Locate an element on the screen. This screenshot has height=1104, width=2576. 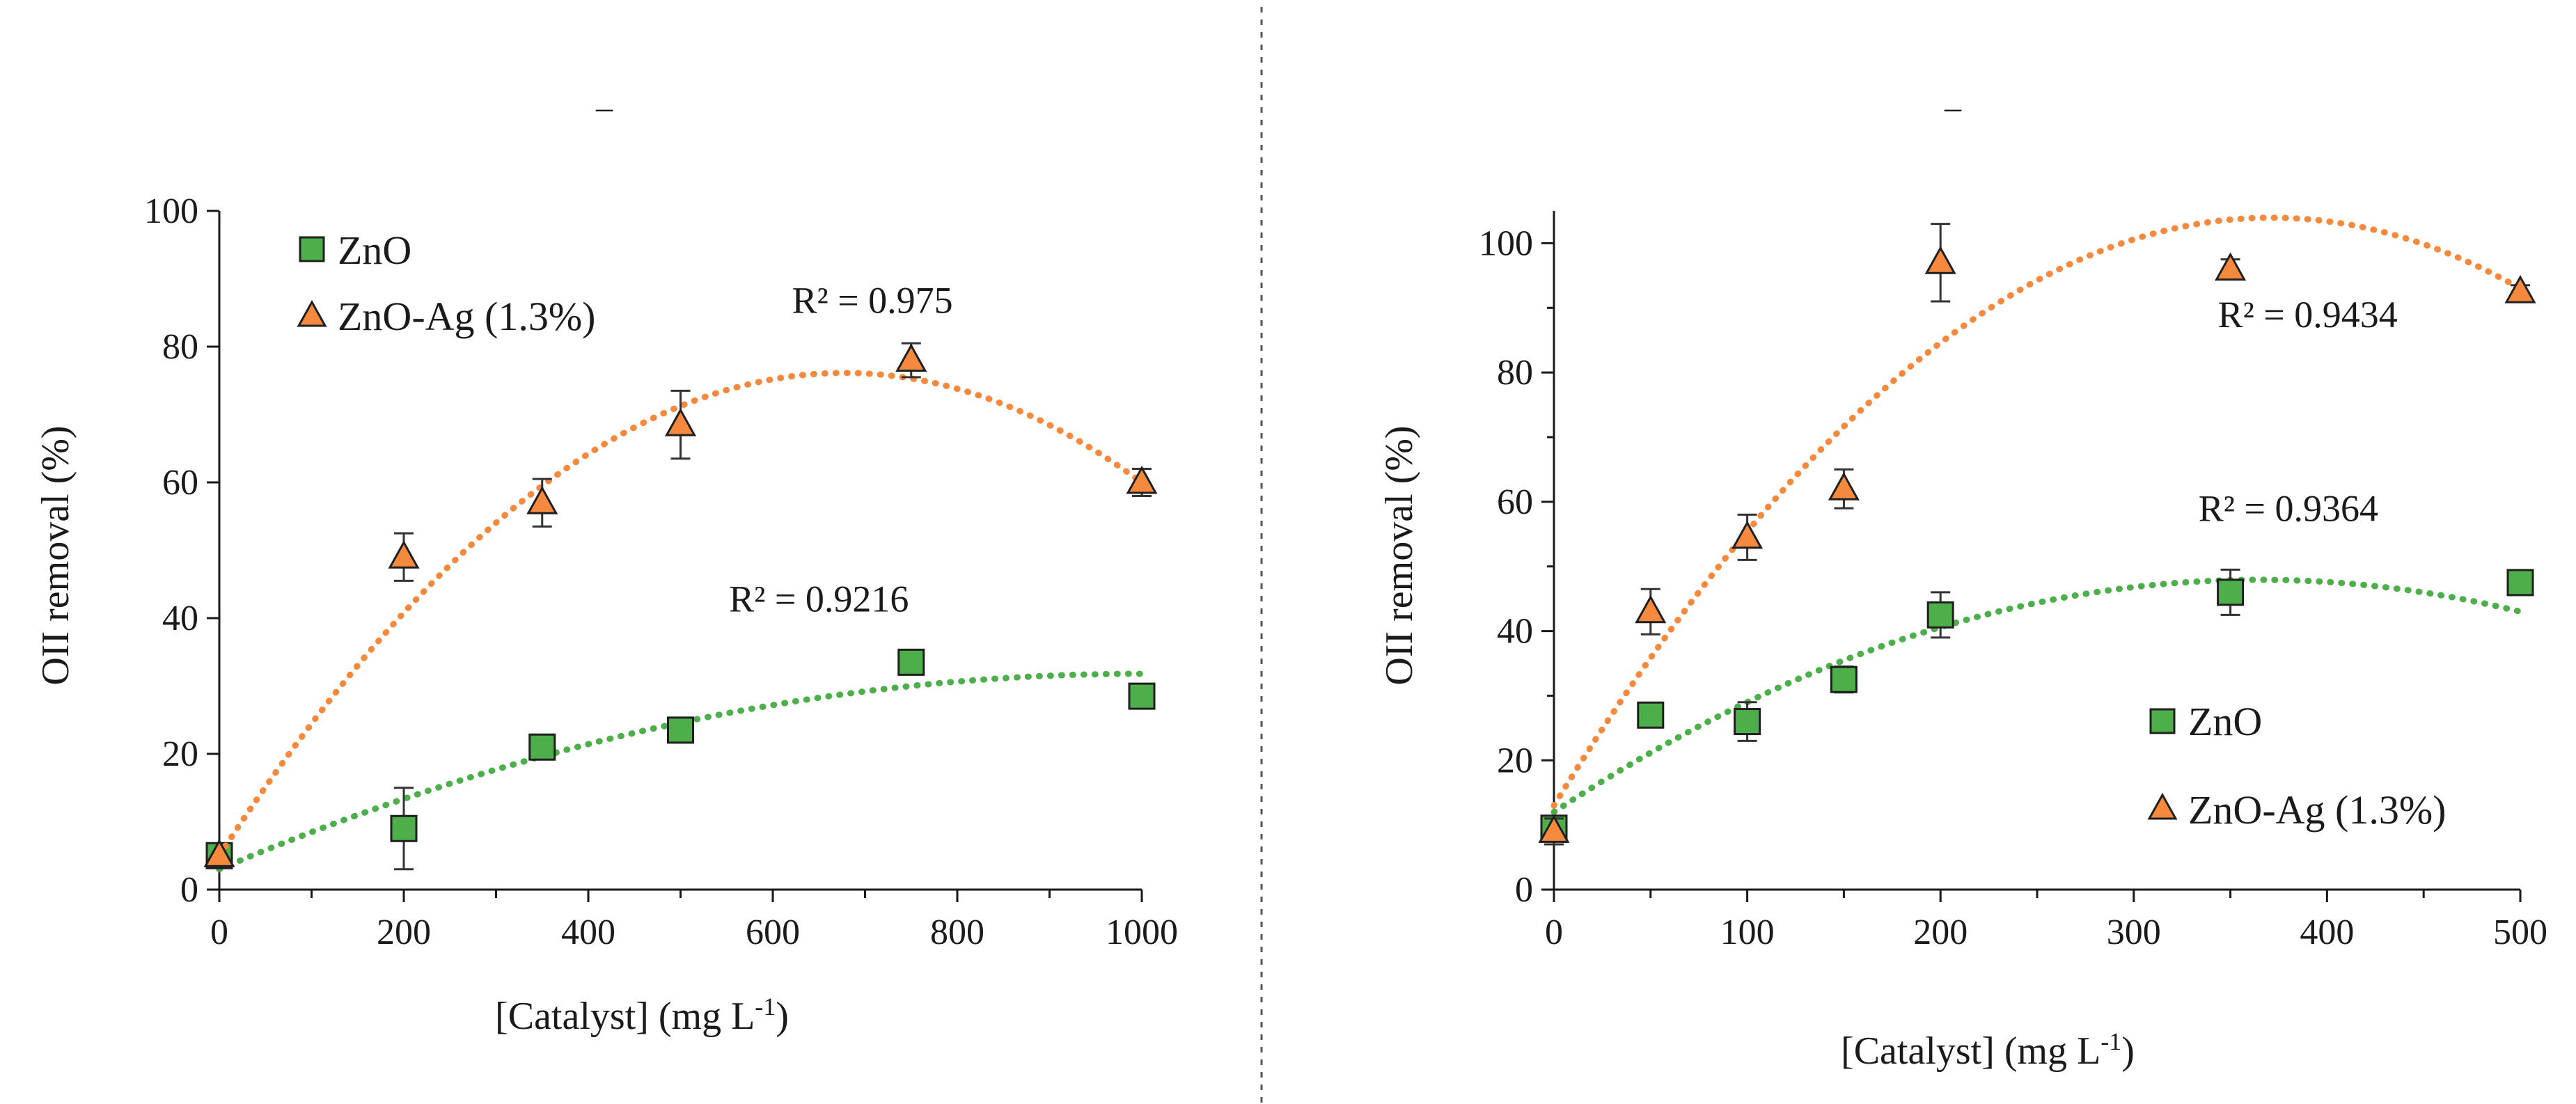
x-tick-label-right: 500 is located at coordinates (2520, 932).